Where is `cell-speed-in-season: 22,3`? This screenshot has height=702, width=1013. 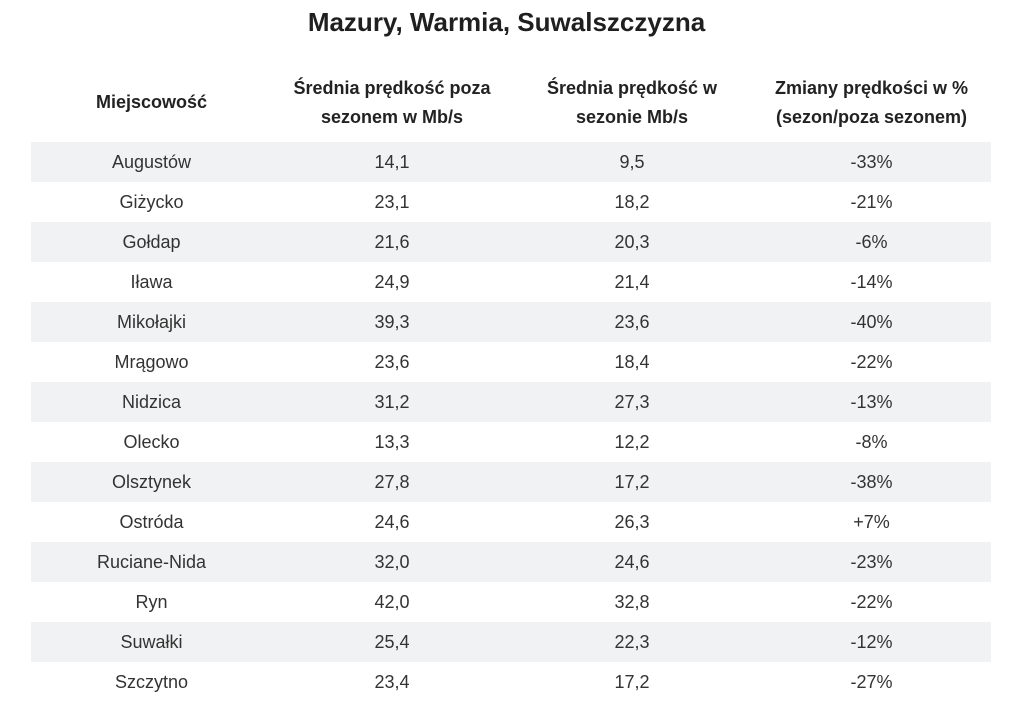
cell-speed-in-season: 22,3 is located at coordinates (632, 642).